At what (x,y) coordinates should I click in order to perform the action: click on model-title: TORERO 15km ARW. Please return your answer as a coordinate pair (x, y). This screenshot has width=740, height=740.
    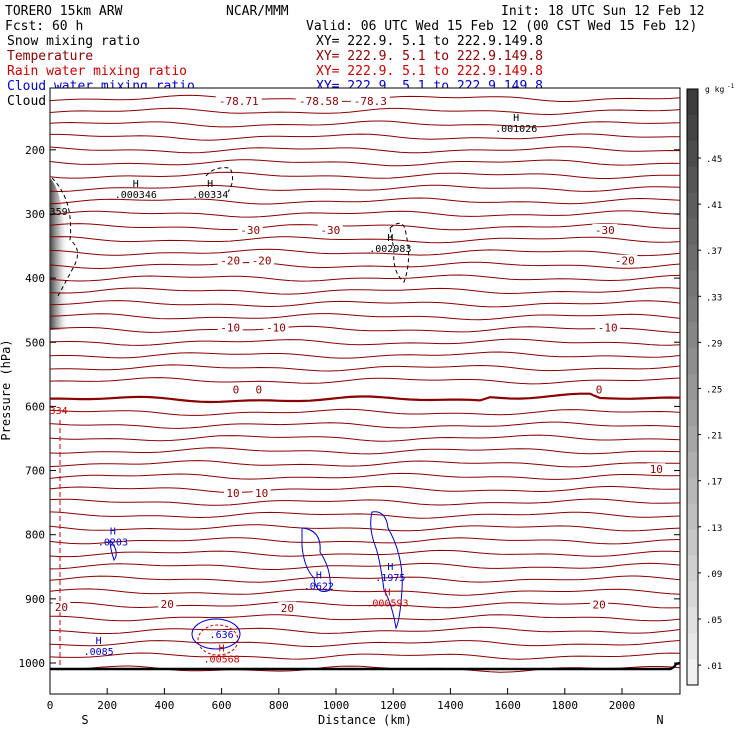
    Looking at the image, I should click on (64, 11).